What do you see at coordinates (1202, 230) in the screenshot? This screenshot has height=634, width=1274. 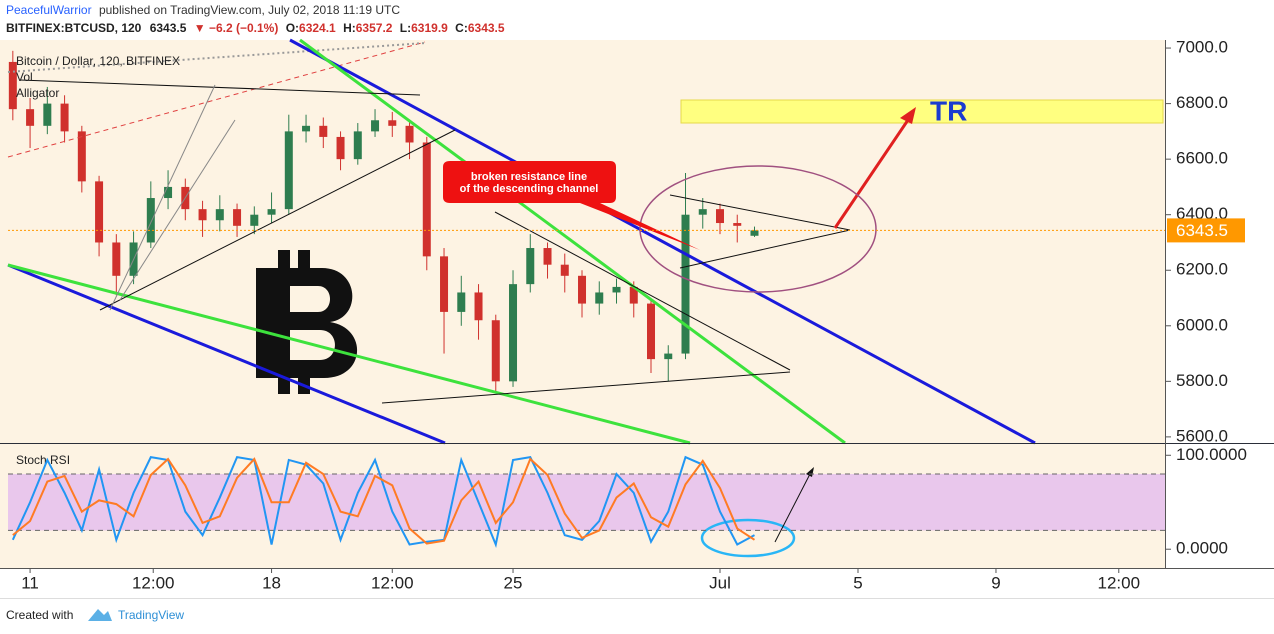 I see `last-price-label: 6343.5` at bounding box center [1202, 230].